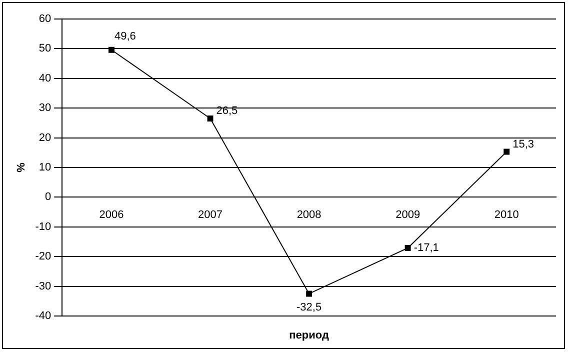 The width and height of the screenshot is (569, 353). I want to click on y-tick-label: -10, so click(43, 226).